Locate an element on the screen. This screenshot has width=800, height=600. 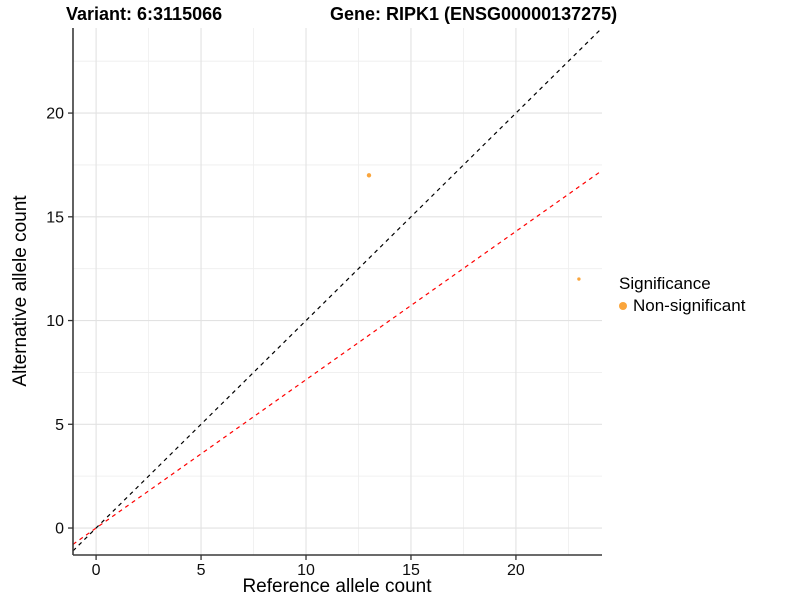
y-tick-label: 10 is located at coordinates (55, 321).